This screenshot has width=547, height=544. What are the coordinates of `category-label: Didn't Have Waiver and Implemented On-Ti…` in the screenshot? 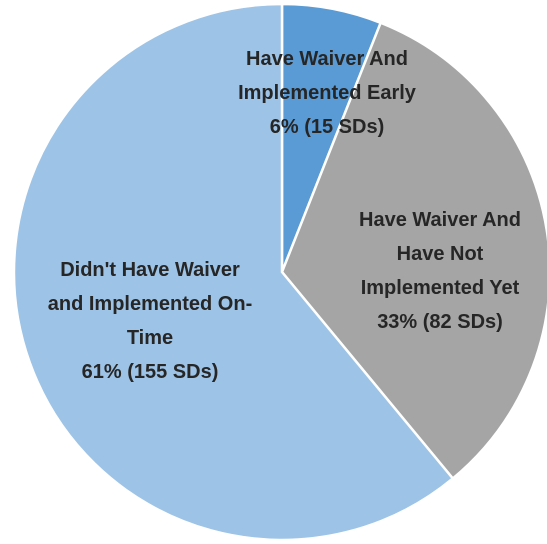 It's located at (150, 304).